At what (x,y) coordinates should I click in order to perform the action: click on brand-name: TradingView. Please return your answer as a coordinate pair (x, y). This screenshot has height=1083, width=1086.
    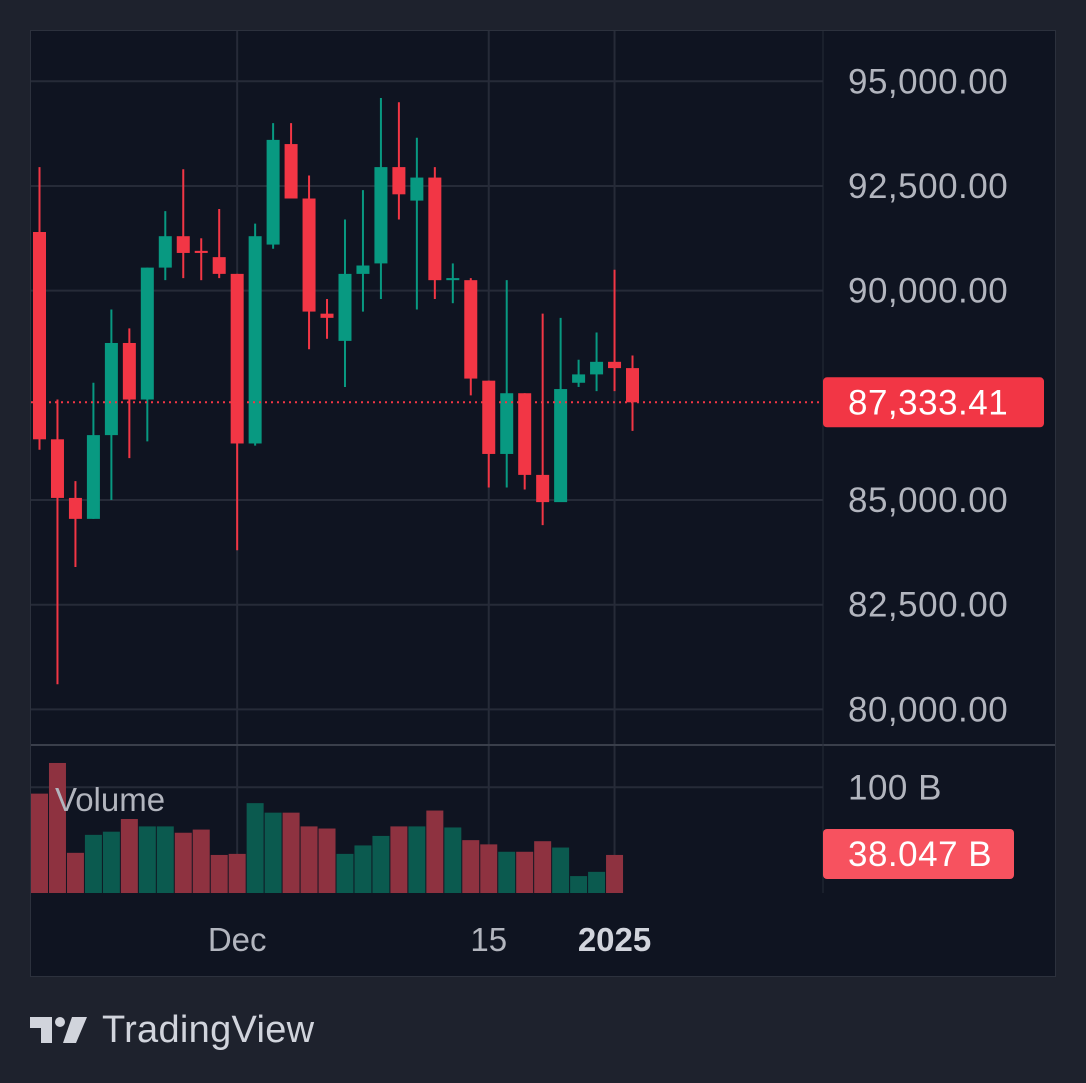
    Looking at the image, I should click on (208, 1029).